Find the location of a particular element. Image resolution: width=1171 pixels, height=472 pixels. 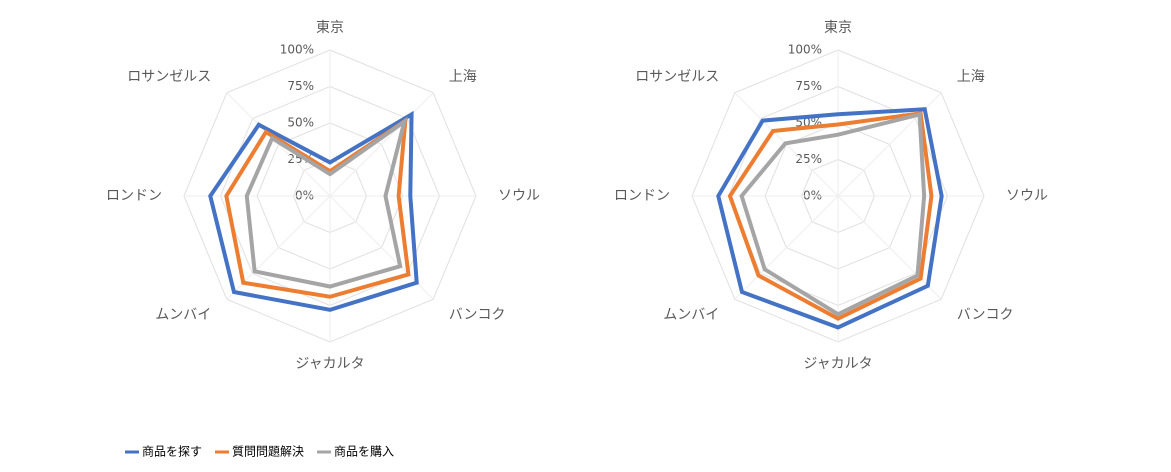

legend-label: 商品を探す is located at coordinates (172, 451).